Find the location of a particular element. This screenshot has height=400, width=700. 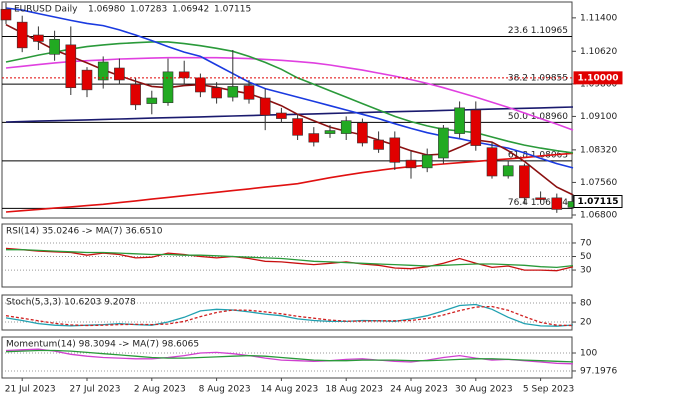

y-tick-label: 1.06800 is located at coordinates (598, 216).